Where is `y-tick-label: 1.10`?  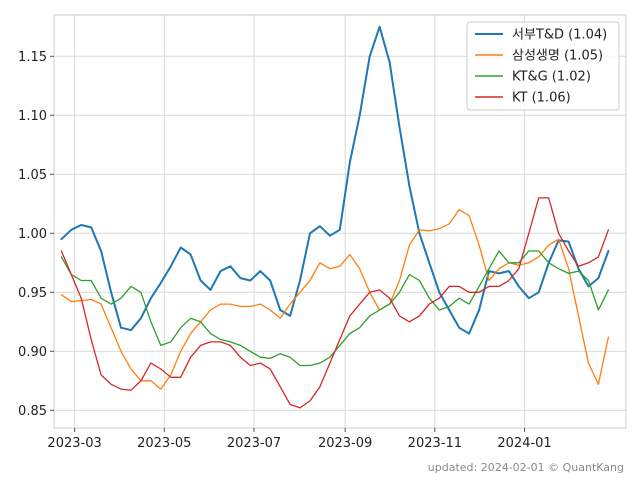 y-tick-label: 1.10 is located at coordinates (32, 116).